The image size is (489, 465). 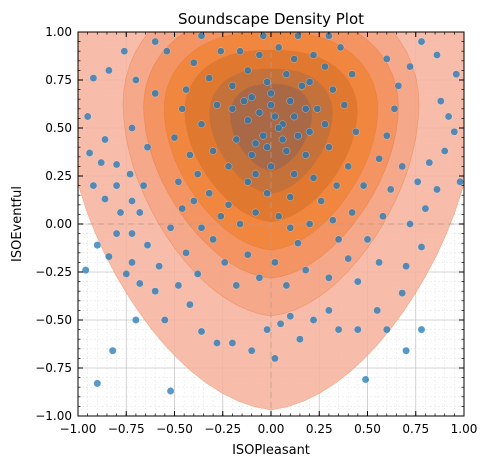 I want to click on x-tick-label: −0.25, so click(x=222, y=429).